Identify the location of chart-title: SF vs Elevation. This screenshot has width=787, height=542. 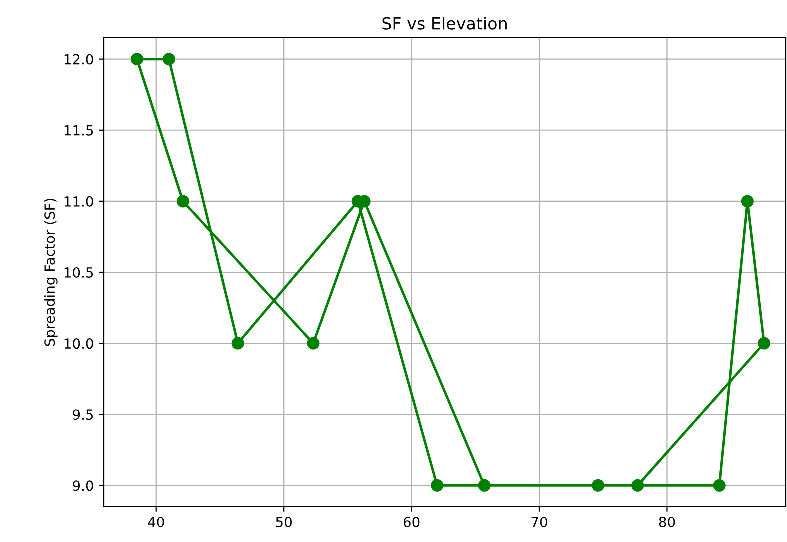
(444, 23).